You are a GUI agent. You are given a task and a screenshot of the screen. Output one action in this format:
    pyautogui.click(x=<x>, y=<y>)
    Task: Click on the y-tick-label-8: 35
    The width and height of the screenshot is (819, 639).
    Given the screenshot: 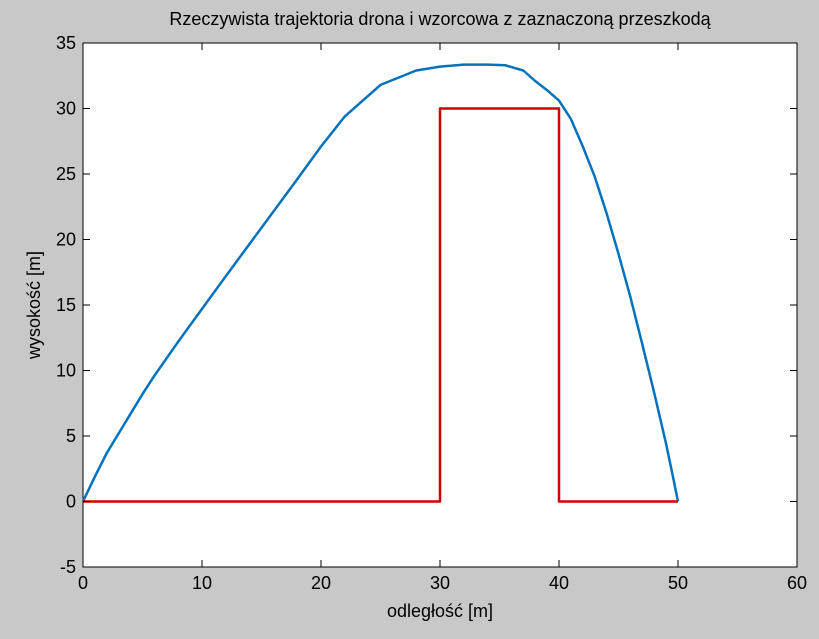 What is the action you would take?
    pyautogui.click(x=66, y=43)
    